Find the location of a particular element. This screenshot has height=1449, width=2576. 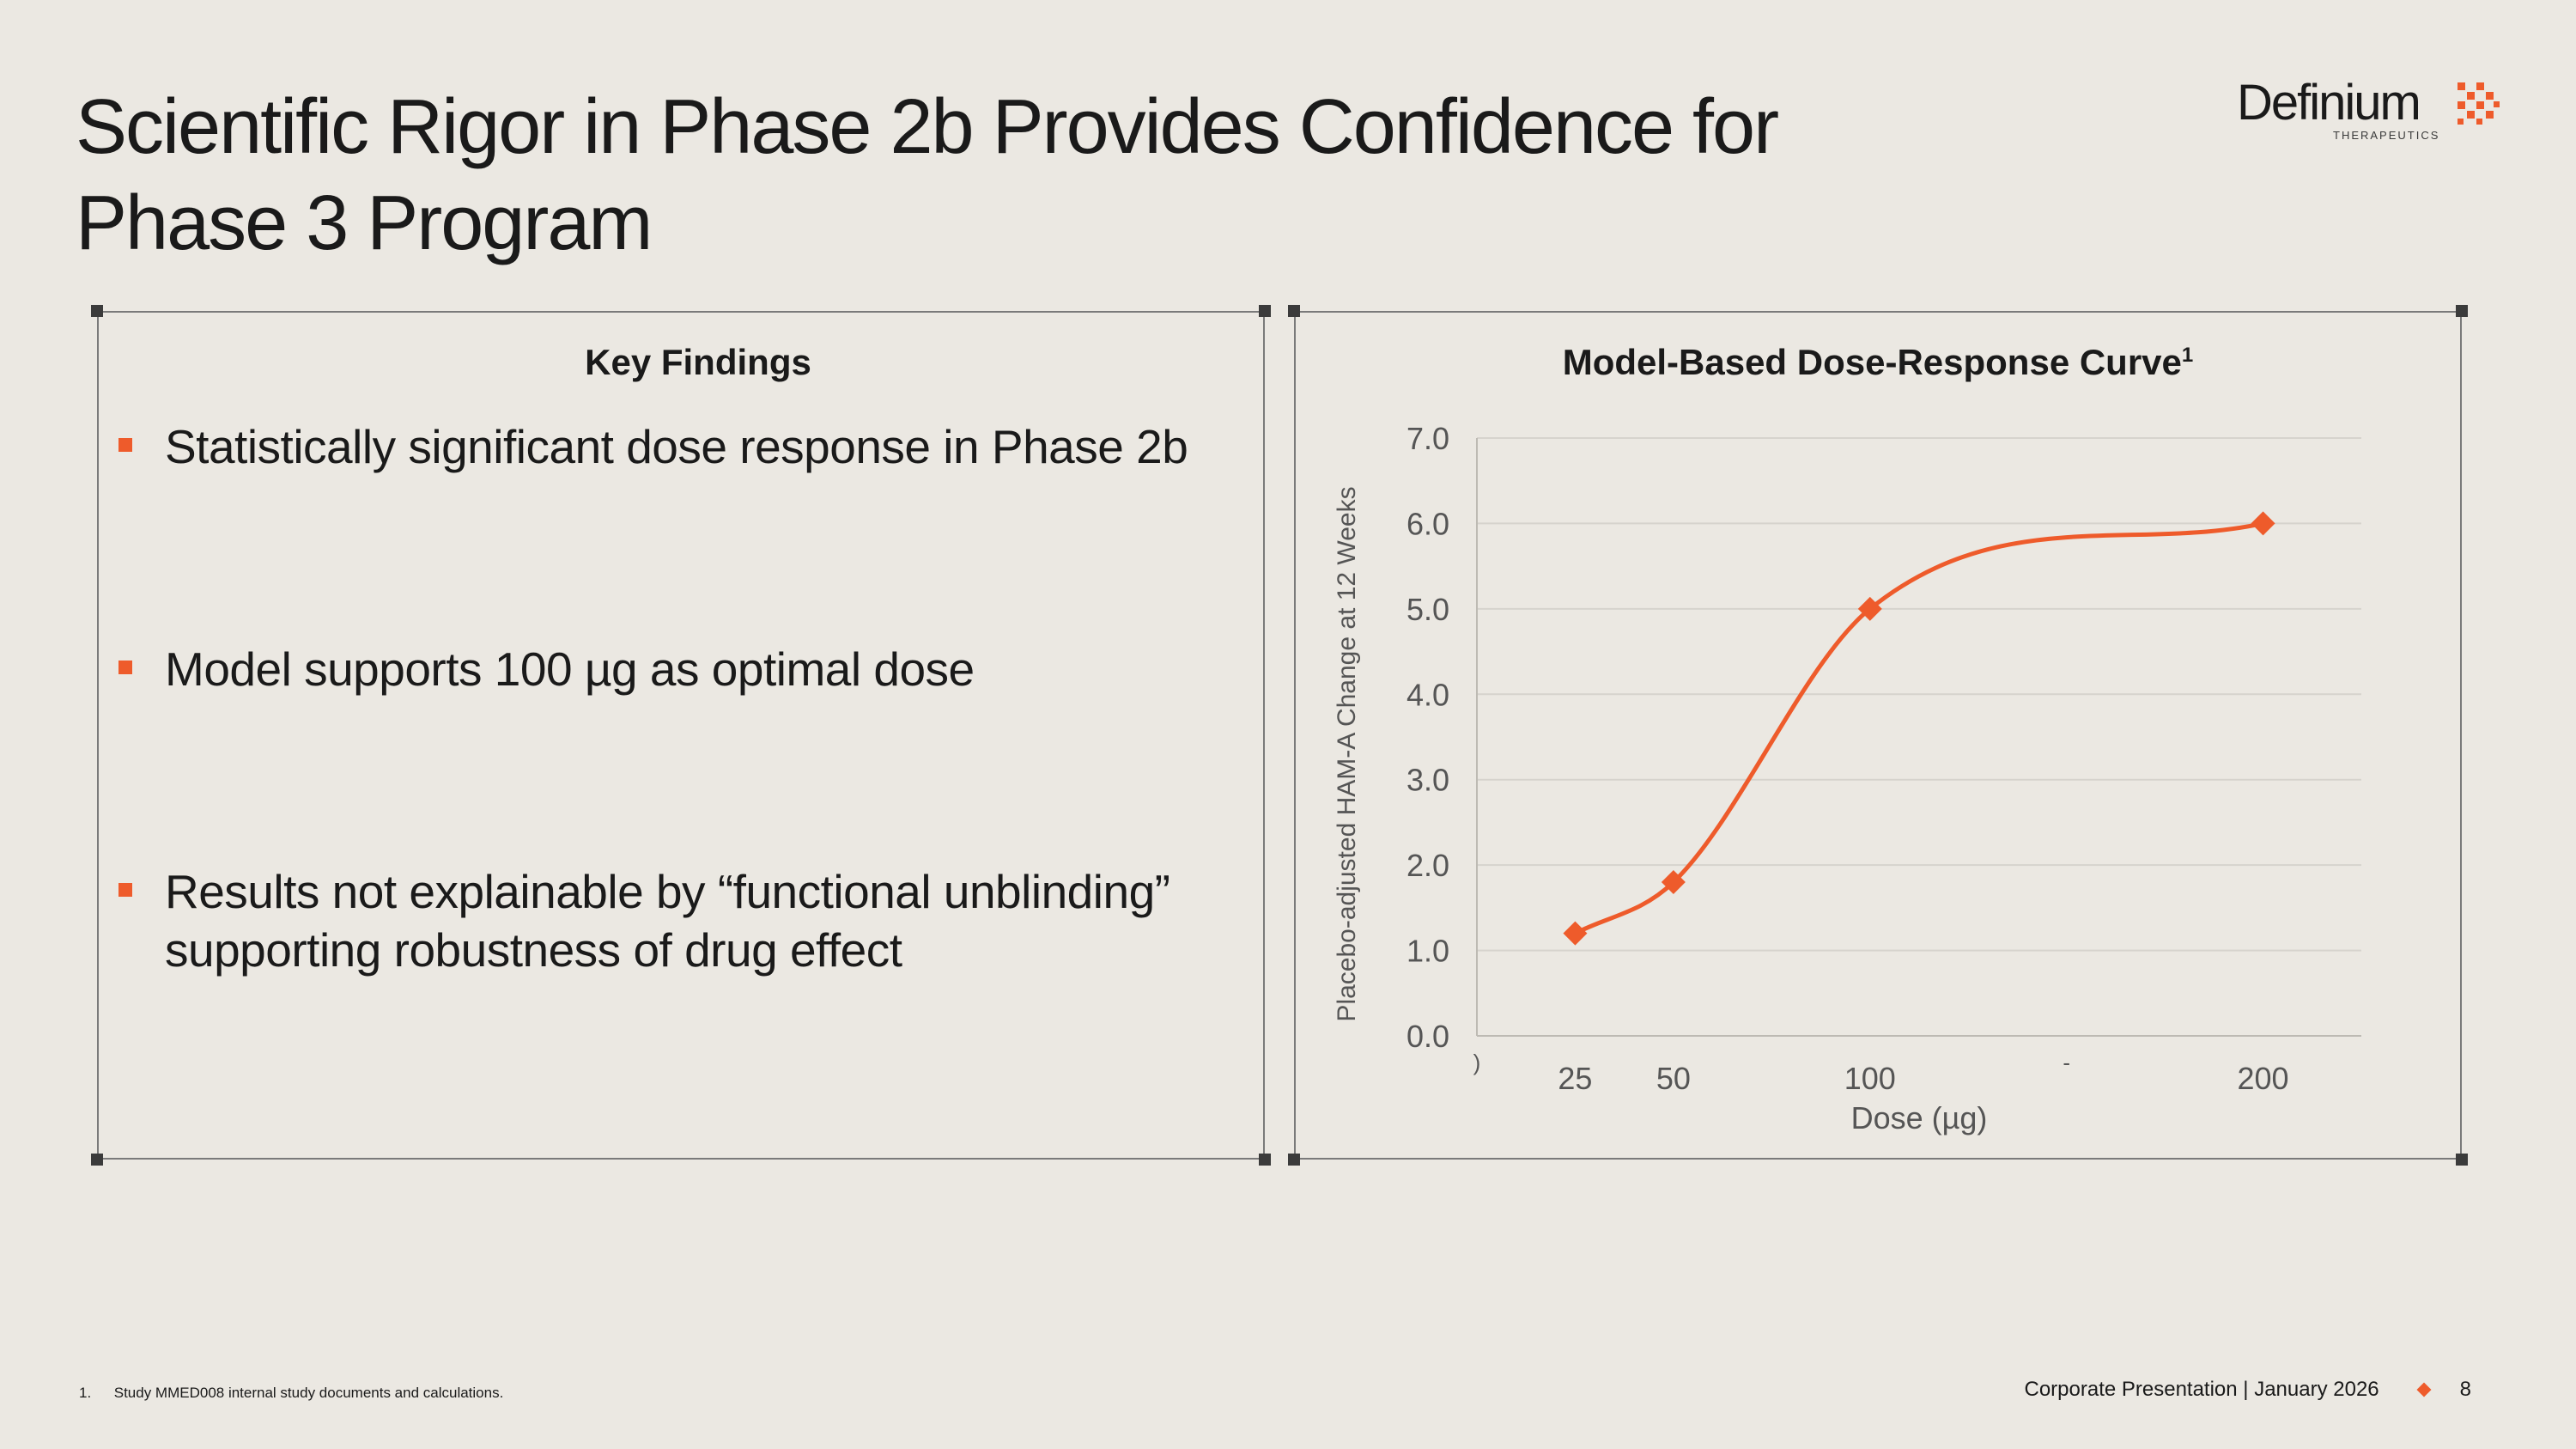

finding-text-line2: supporting robustness of drug effect is located at coordinates (533, 950).